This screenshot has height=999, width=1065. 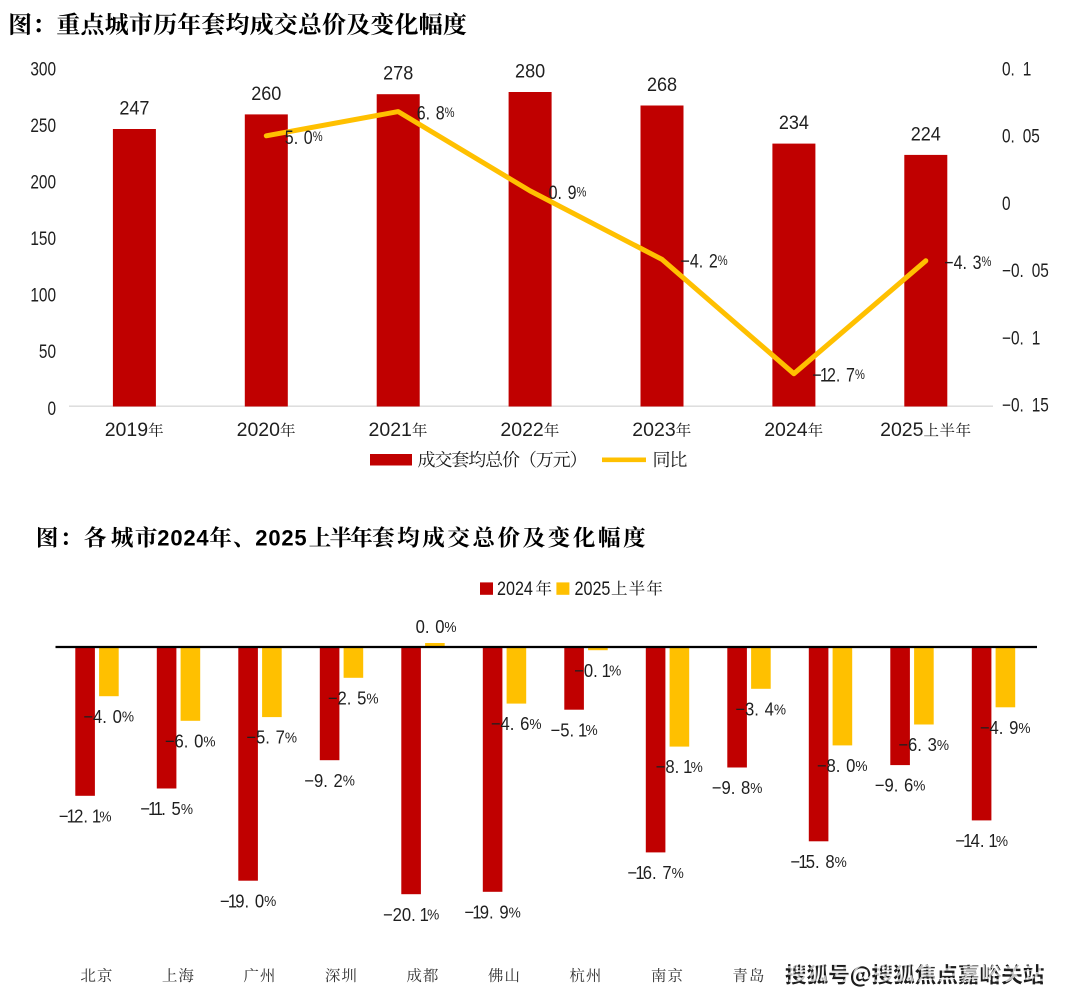 I want to click on svg-text: 260, so click(x=266, y=93).